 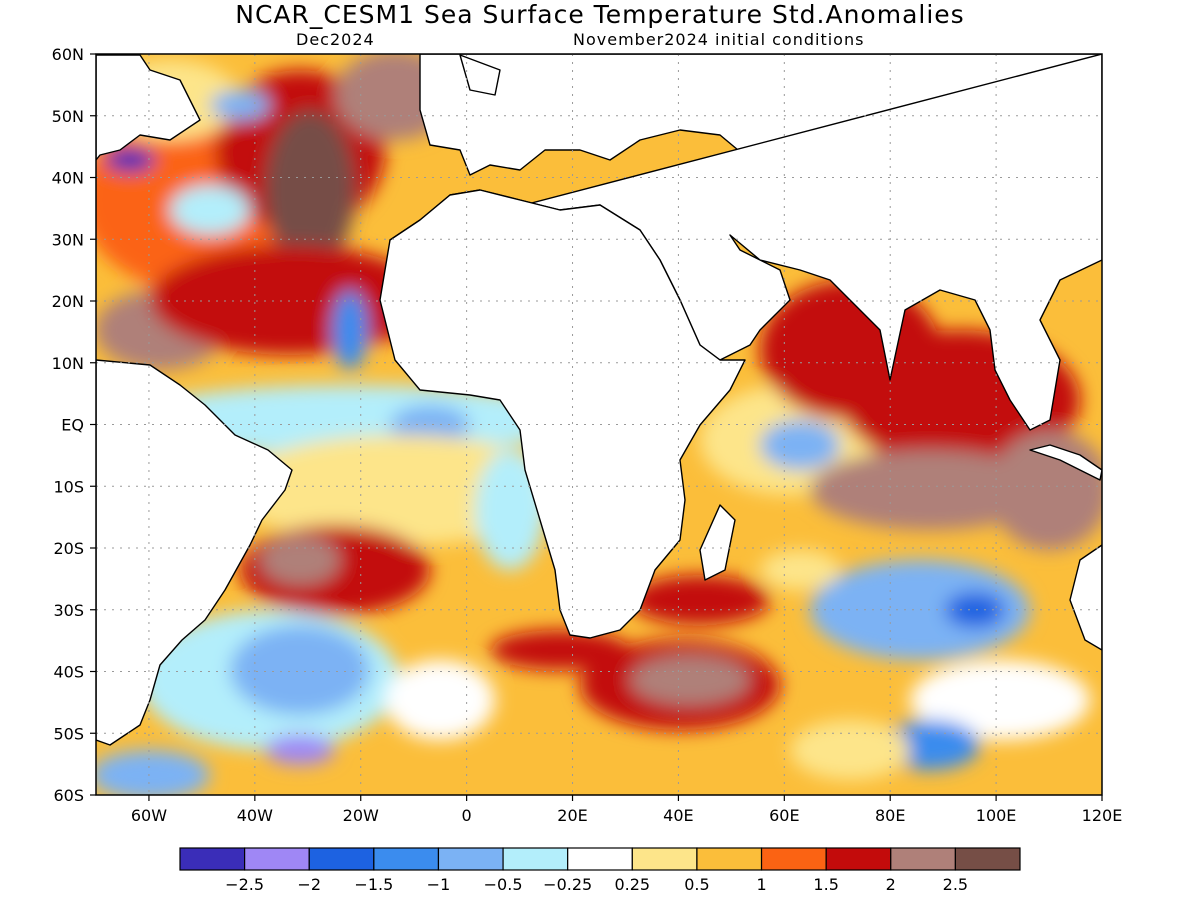 What do you see at coordinates (761, 884) in the screenshot?
I see `colorbar-label: 1` at bounding box center [761, 884].